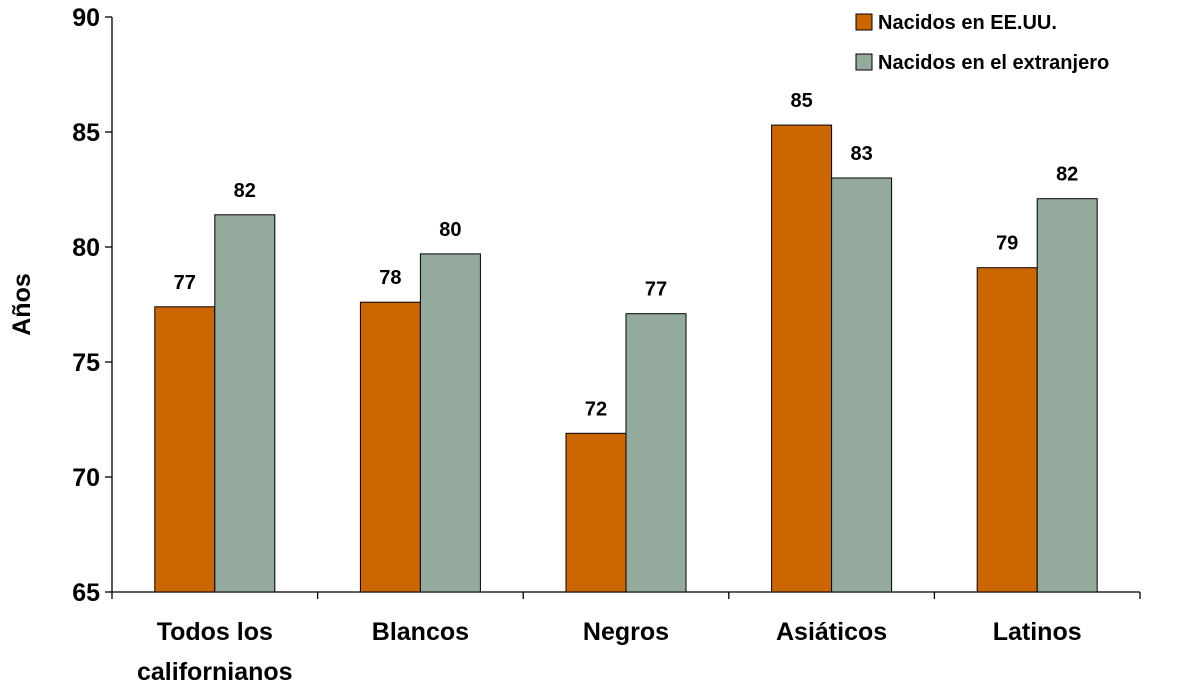 The height and width of the screenshot is (682, 1186). I want to click on data-label: 80, so click(450, 230).